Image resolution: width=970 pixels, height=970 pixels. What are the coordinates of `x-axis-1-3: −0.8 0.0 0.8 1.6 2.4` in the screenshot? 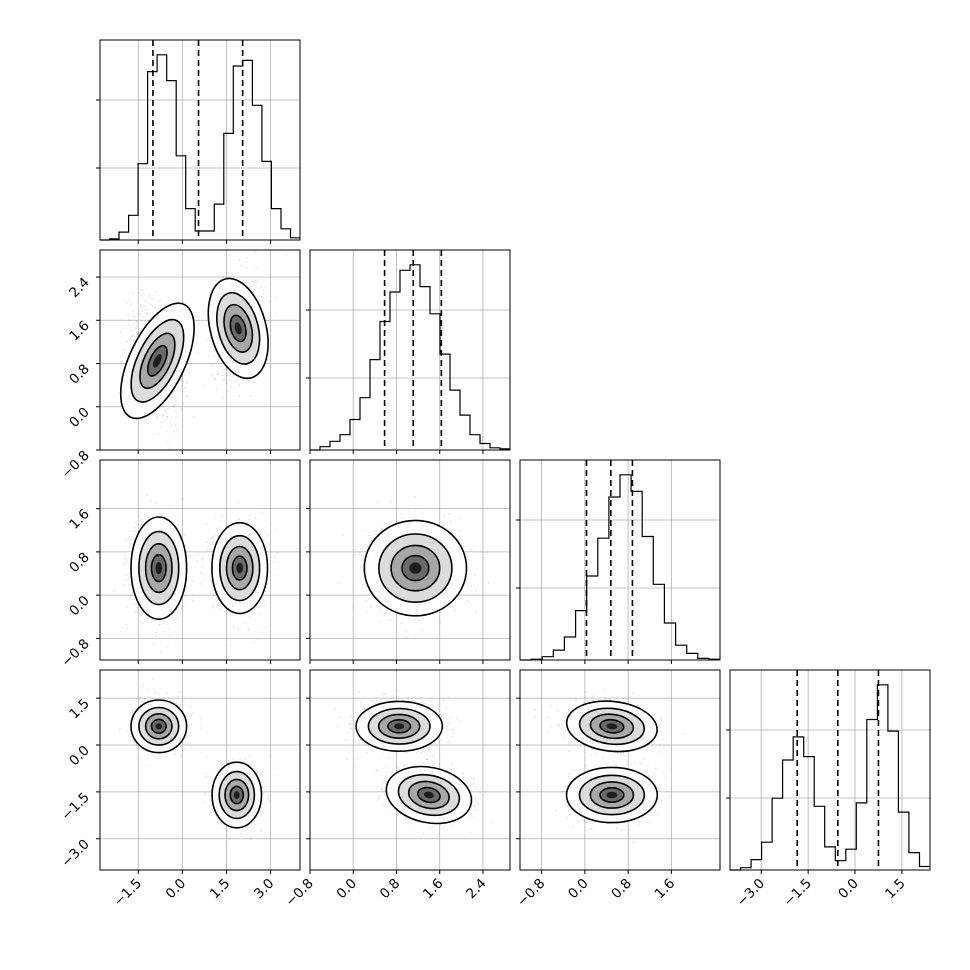 It's located at (386, 890).